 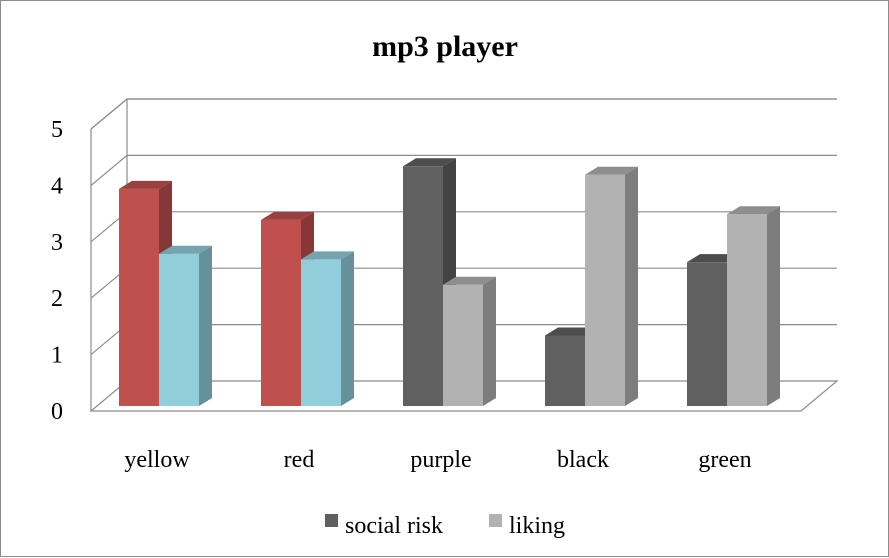 What do you see at coordinates (394, 526) in the screenshot?
I see `legend-label-social-risk: social risk` at bounding box center [394, 526].